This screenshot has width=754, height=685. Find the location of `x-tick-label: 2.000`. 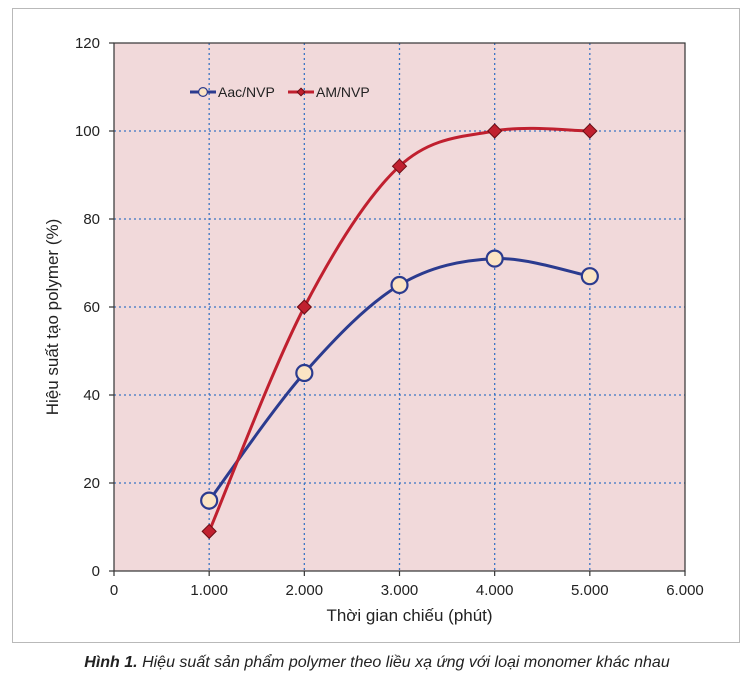

x-tick-label: 2.000 is located at coordinates (305, 590).